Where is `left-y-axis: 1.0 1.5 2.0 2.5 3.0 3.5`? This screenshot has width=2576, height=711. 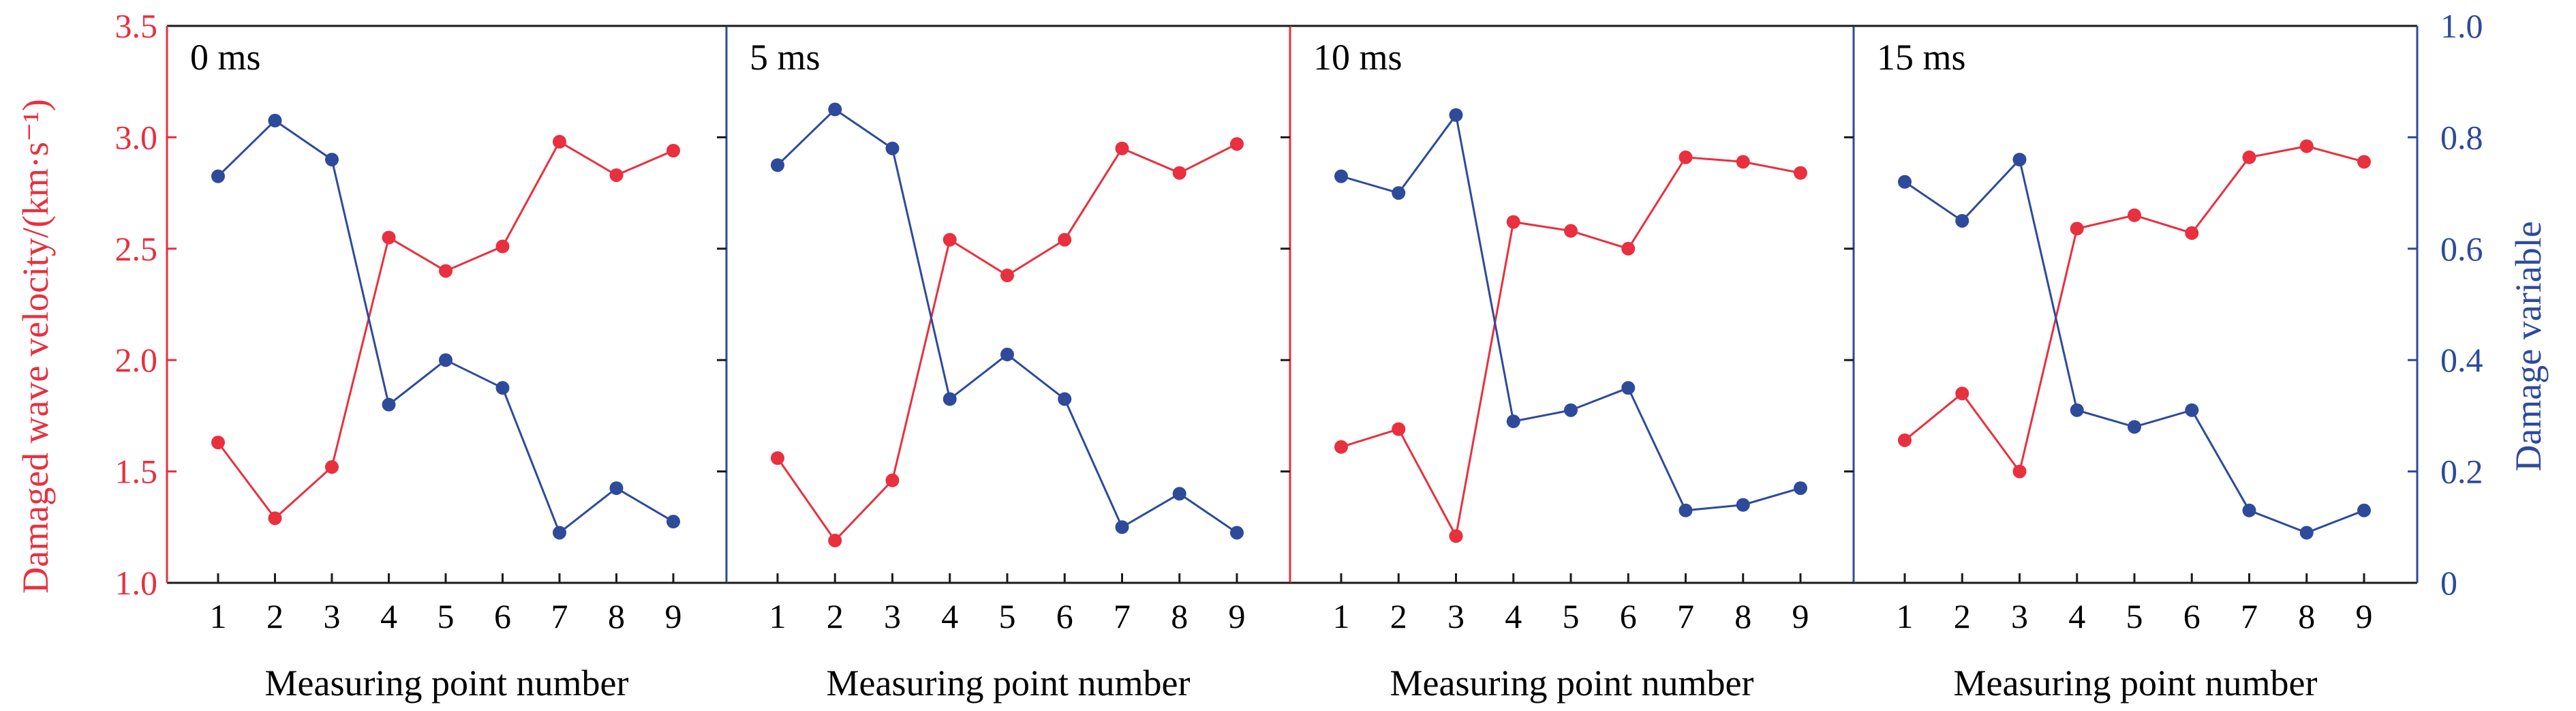
left-y-axis: 1.0 1.5 2.0 2.5 3.0 3.5 is located at coordinates (146, 304).